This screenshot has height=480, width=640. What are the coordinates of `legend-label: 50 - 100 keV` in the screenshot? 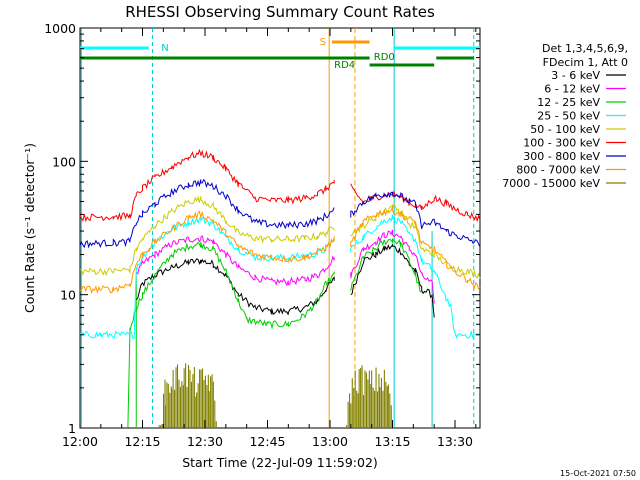 It's located at (565, 129).